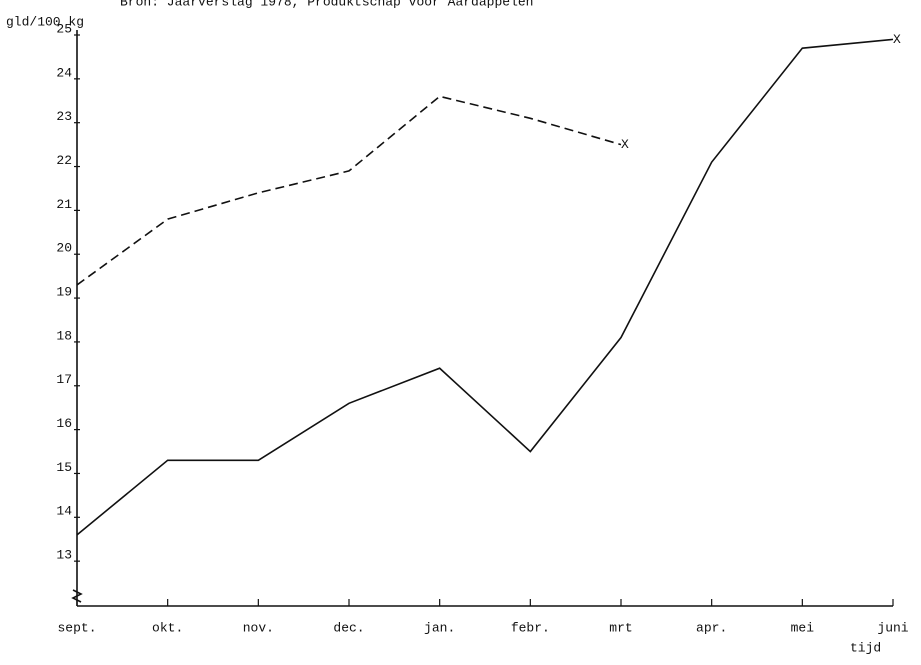 This screenshot has height=665, width=921. Describe the element at coordinates (892, 627) in the screenshot. I see `x-tick-label: juni` at that location.